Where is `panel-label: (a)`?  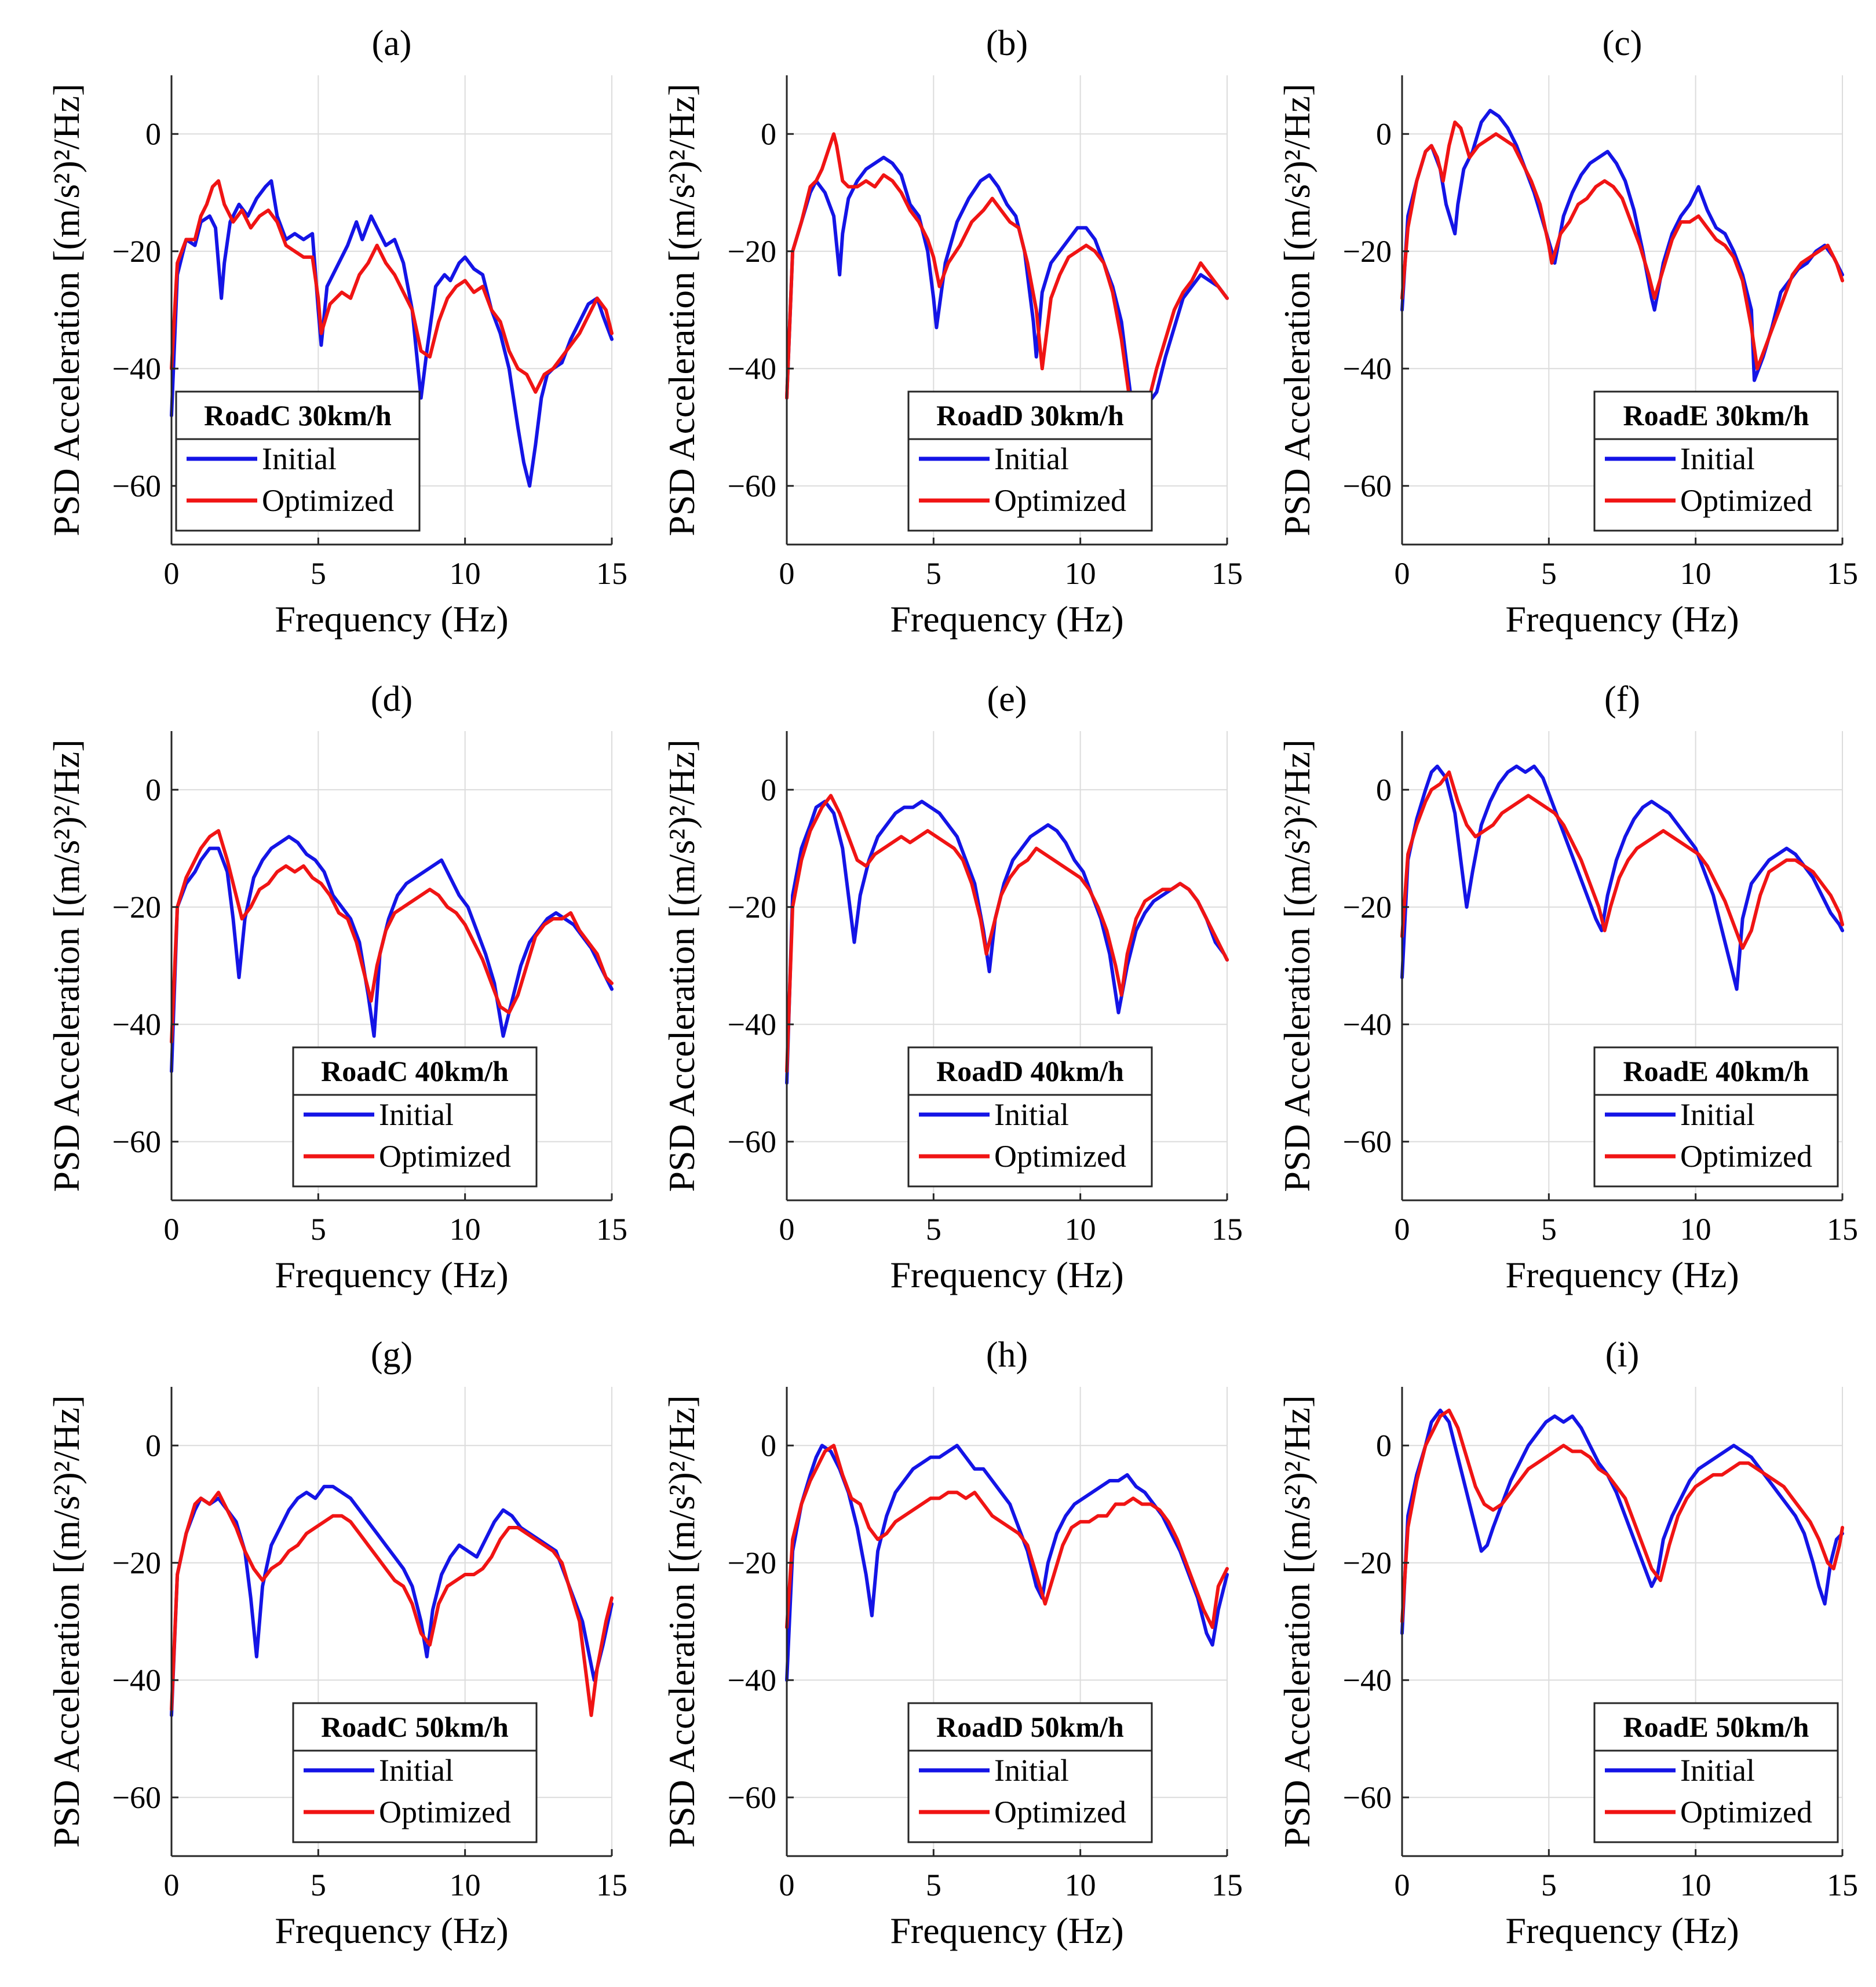 panel-label: (a) is located at coordinates (392, 43).